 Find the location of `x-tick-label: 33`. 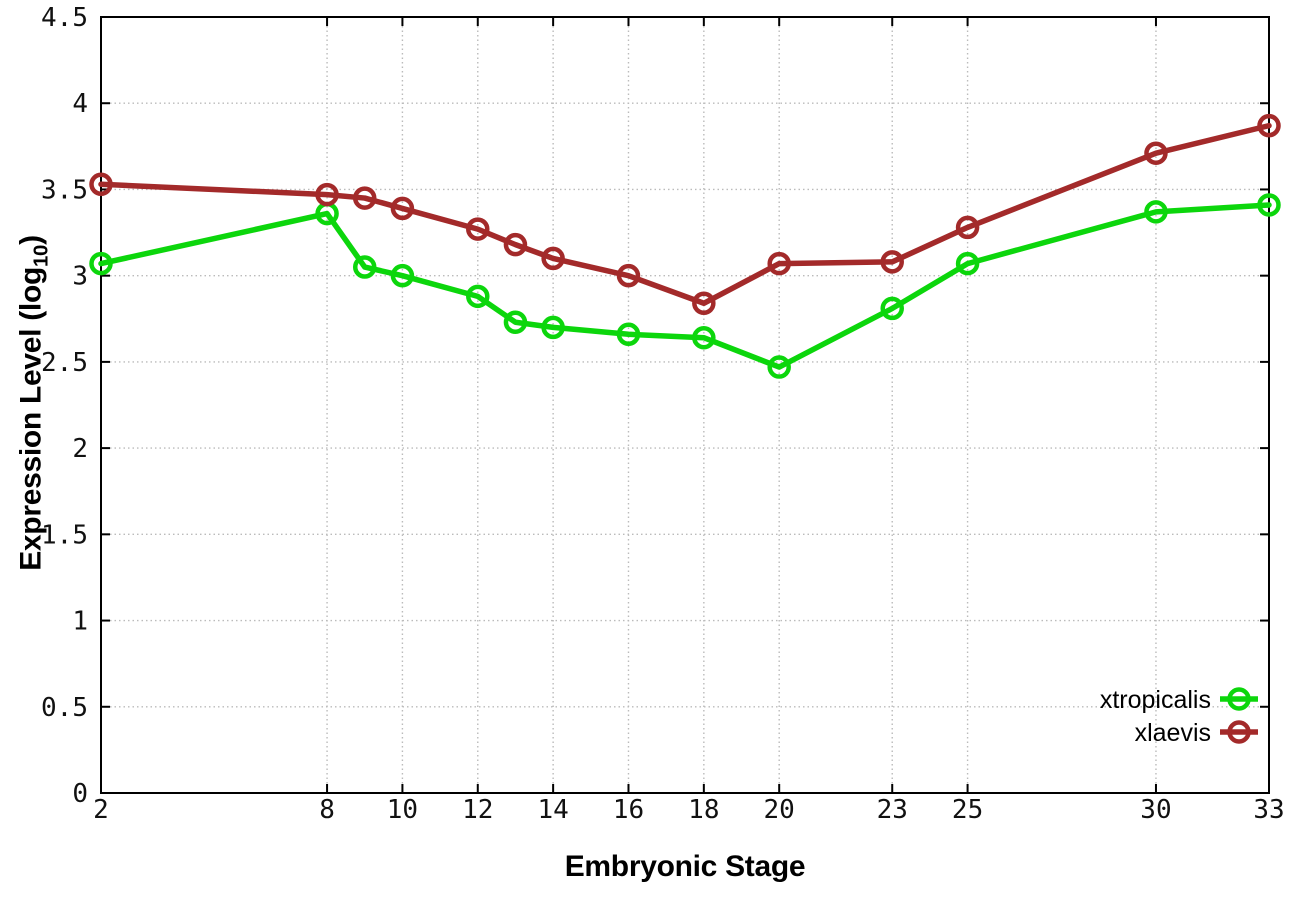

x-tick-label: 33 is located at coordinates (1268, 810).